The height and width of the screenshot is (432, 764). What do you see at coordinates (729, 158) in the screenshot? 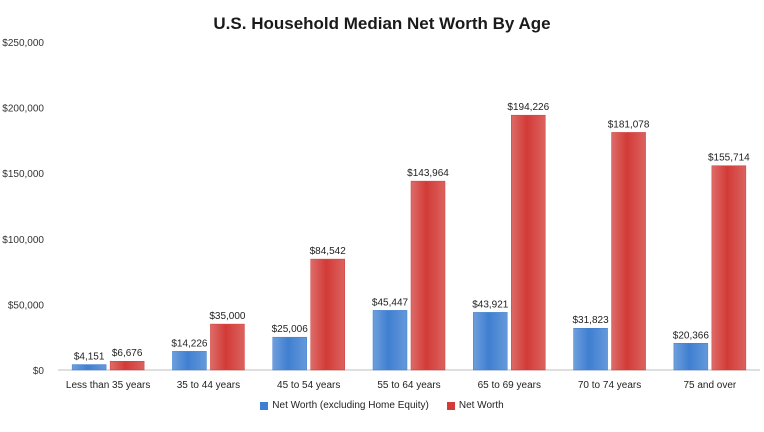
I see `data-label: $155,714` at bounding box center [729, 158].